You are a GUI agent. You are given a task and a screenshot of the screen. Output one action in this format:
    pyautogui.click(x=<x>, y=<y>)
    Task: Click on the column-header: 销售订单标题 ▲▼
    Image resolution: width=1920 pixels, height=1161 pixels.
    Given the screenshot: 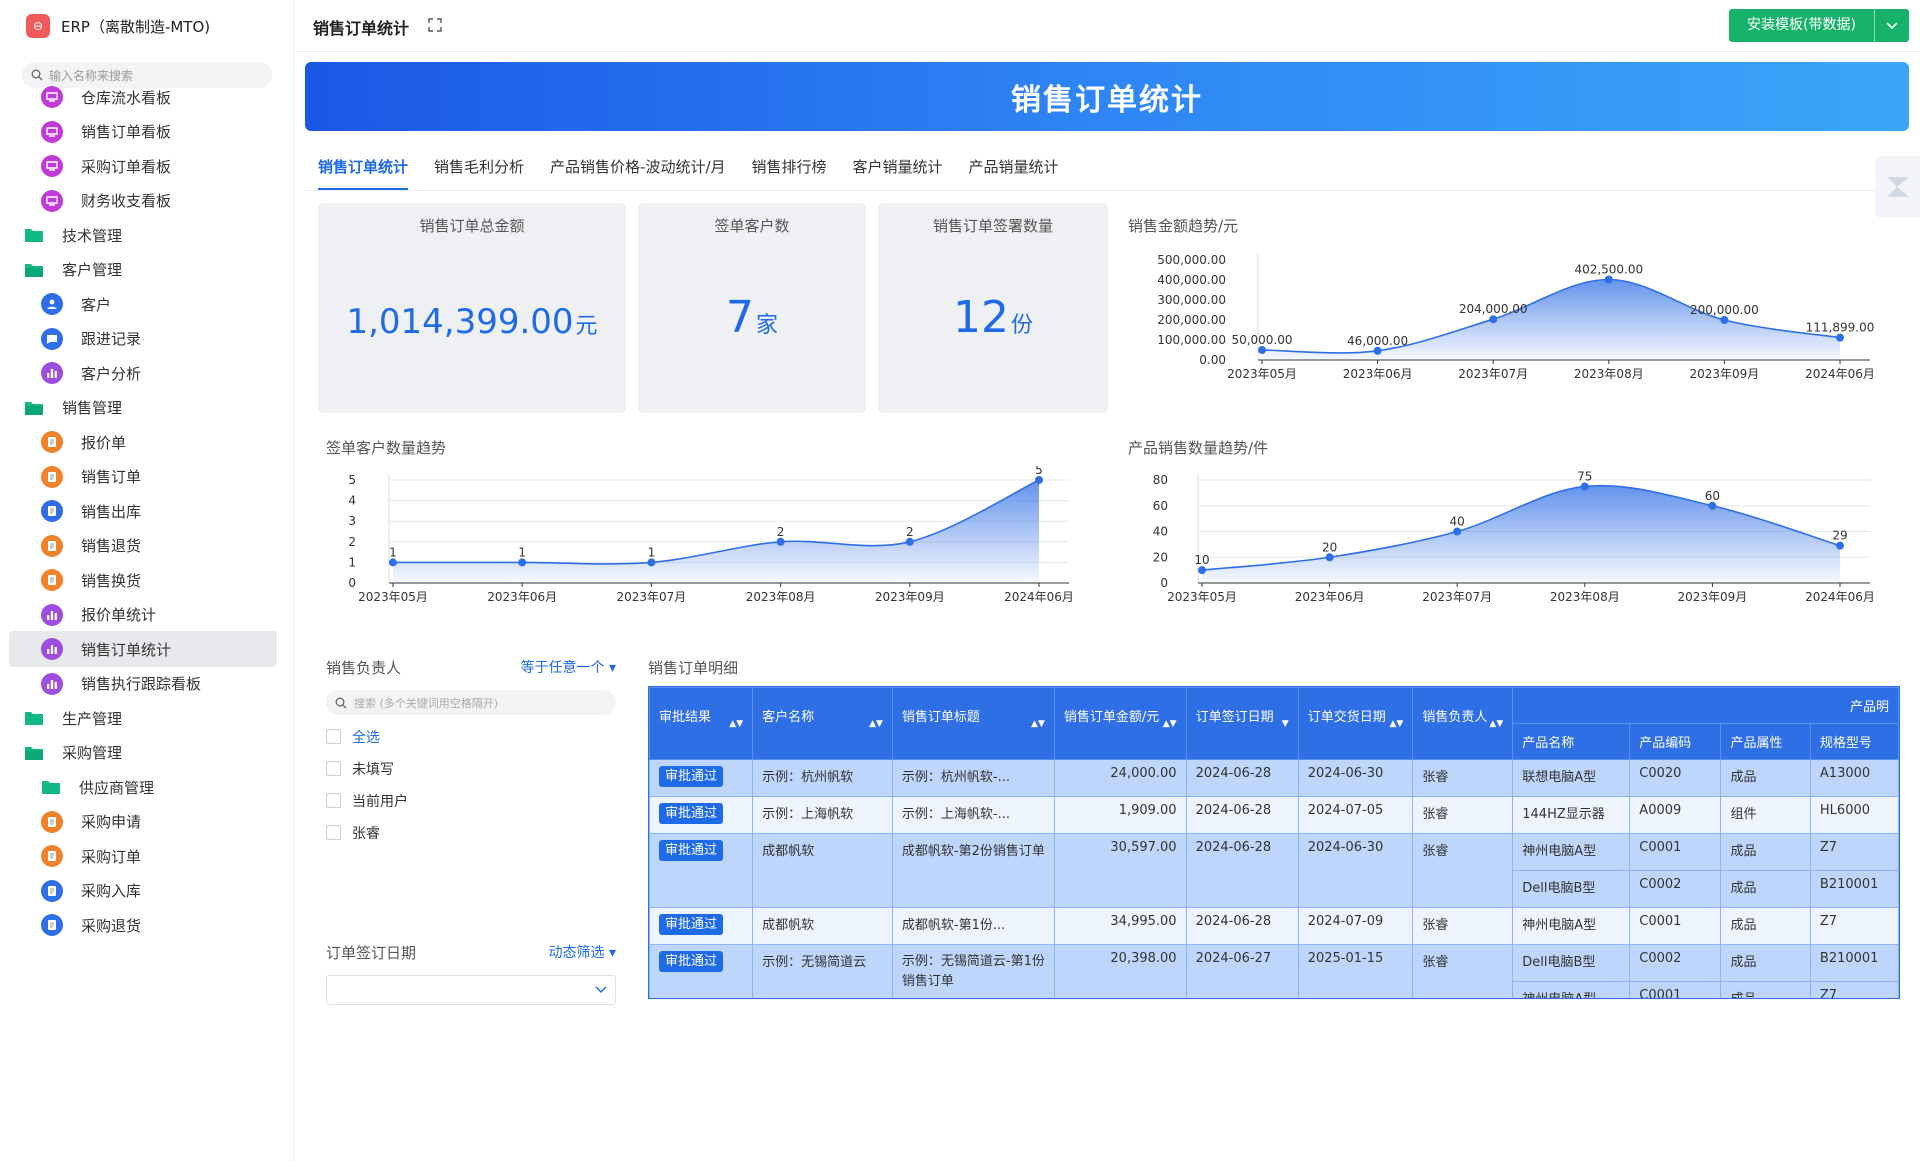 What is the action you would take?
    pyautogui.click(x=973, y=723)
    